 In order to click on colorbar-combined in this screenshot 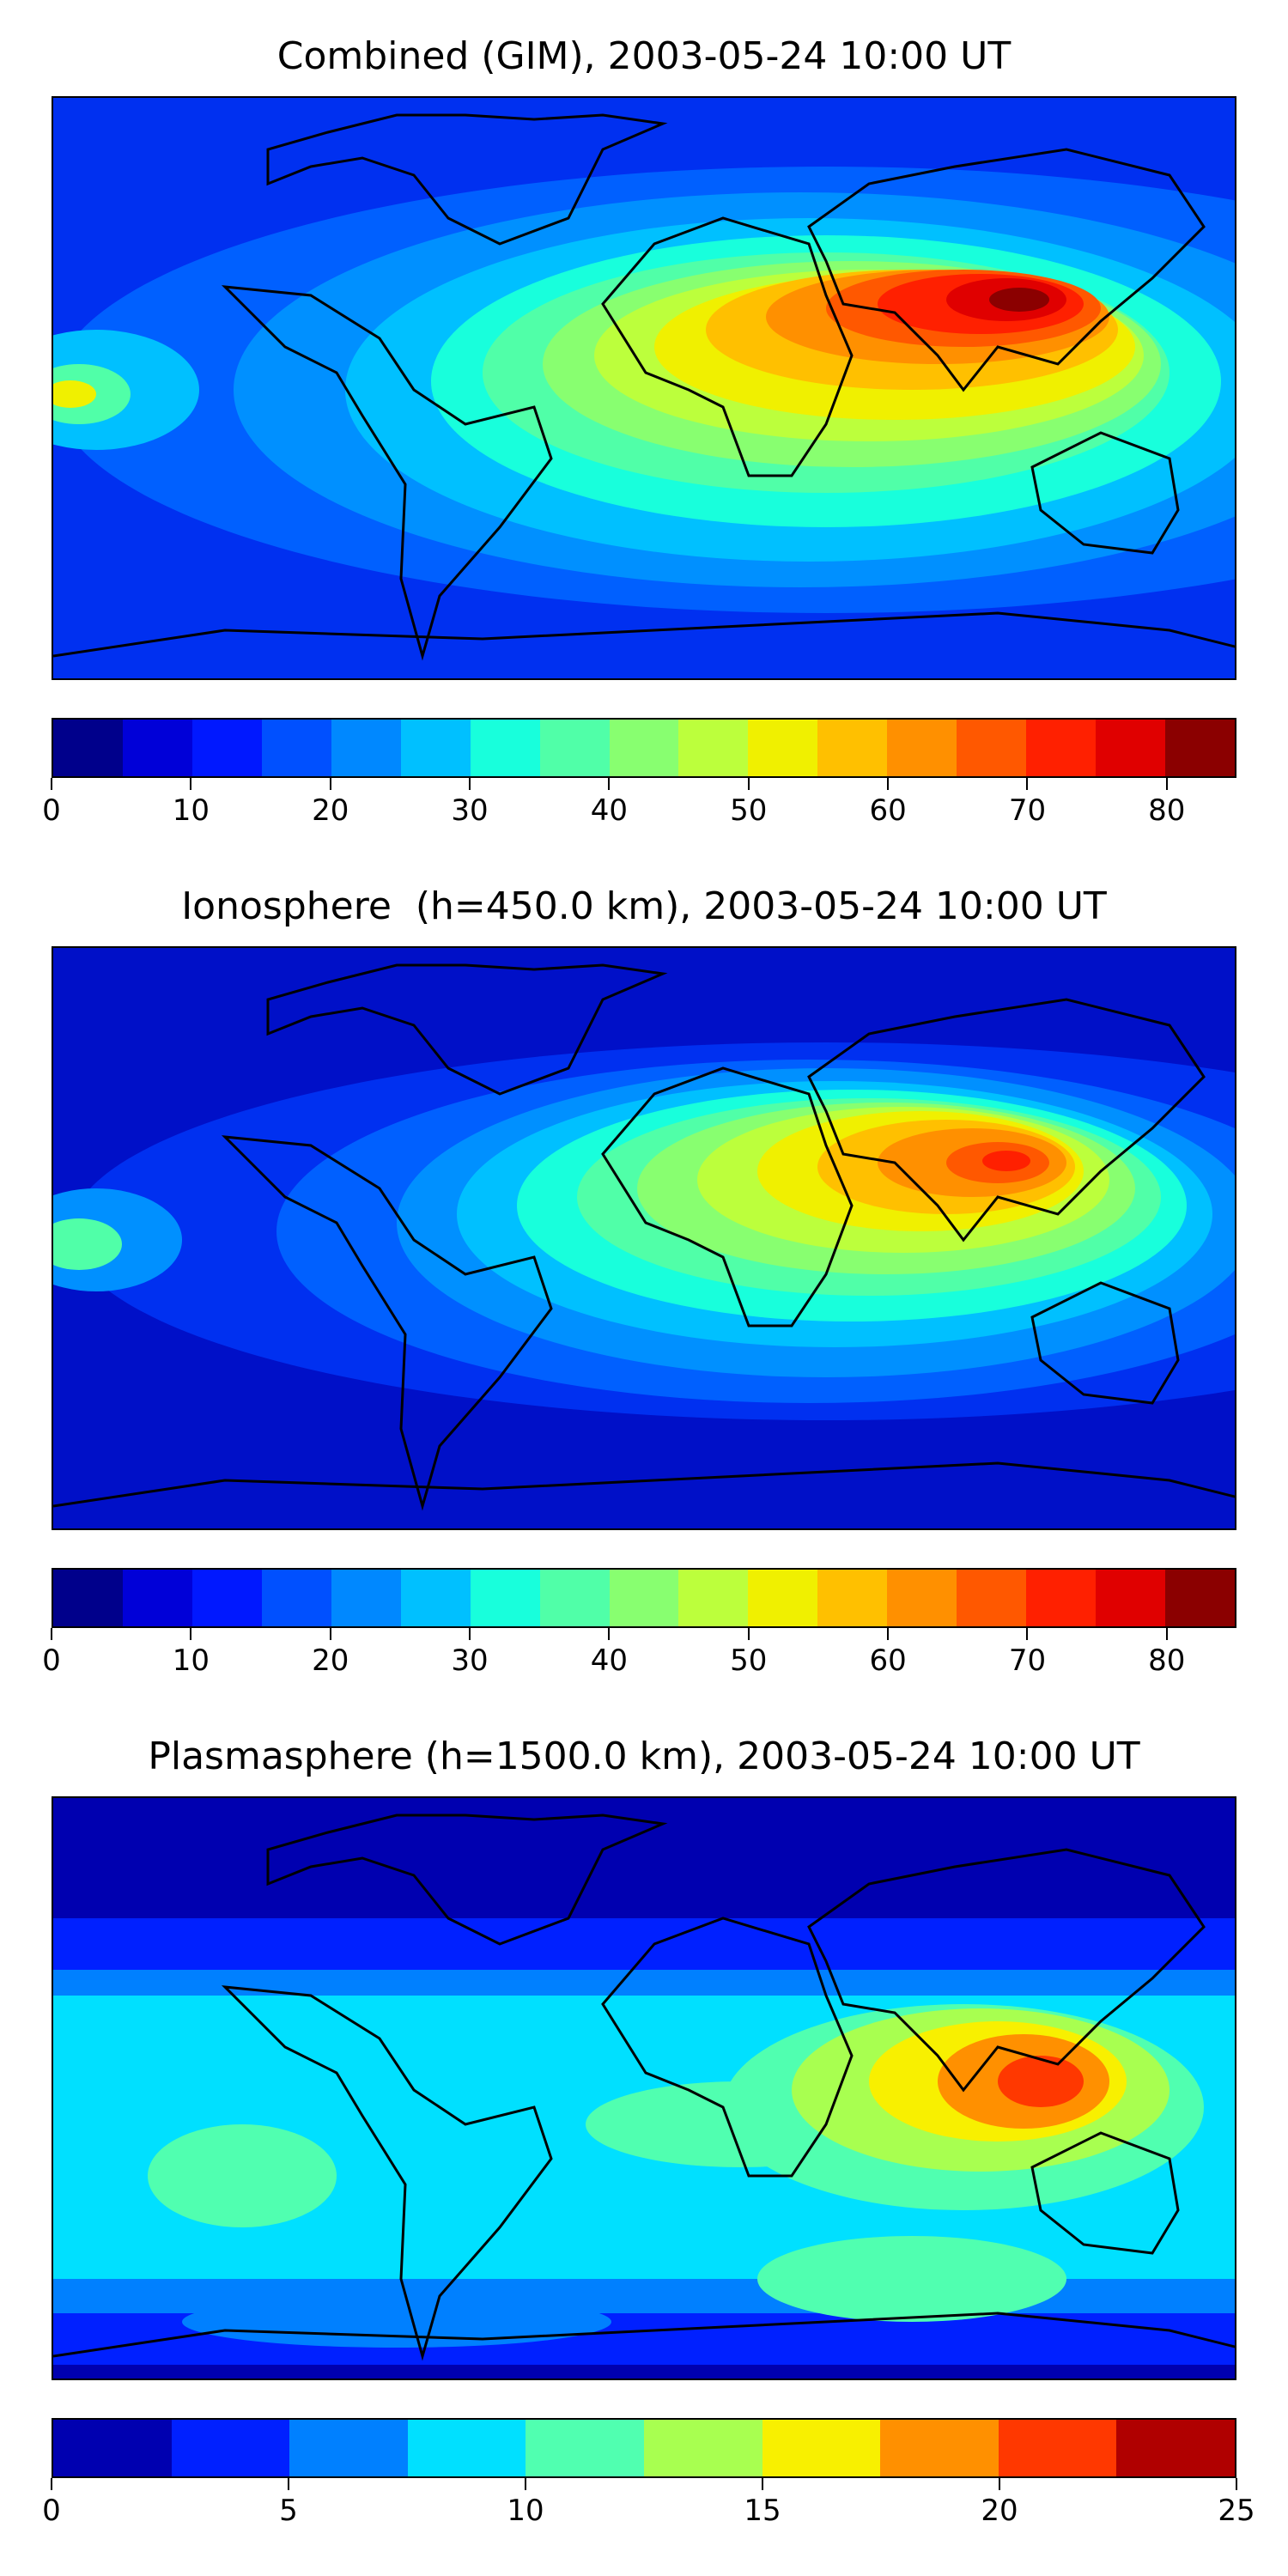, I will do `click(644, 748)`.